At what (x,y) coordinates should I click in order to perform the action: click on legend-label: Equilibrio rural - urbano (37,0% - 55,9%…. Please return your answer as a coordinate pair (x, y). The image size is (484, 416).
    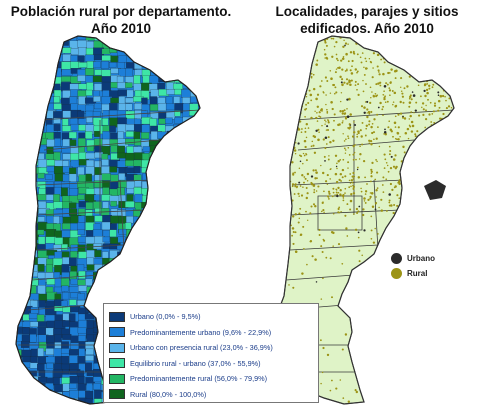
    Looking at the image, I should click on (195, 363).